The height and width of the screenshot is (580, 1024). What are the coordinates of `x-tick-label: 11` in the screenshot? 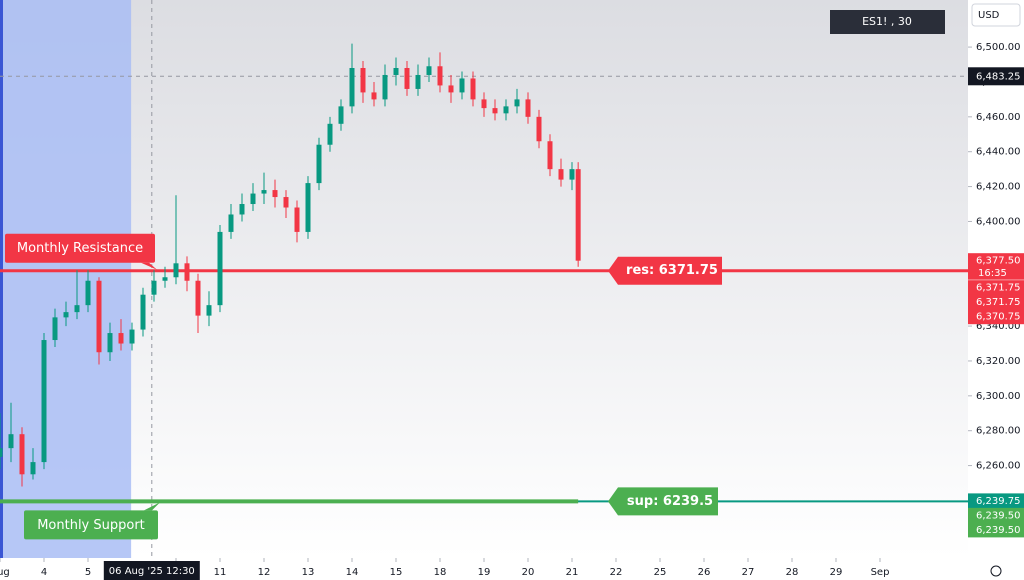 It's located at (220, 572).